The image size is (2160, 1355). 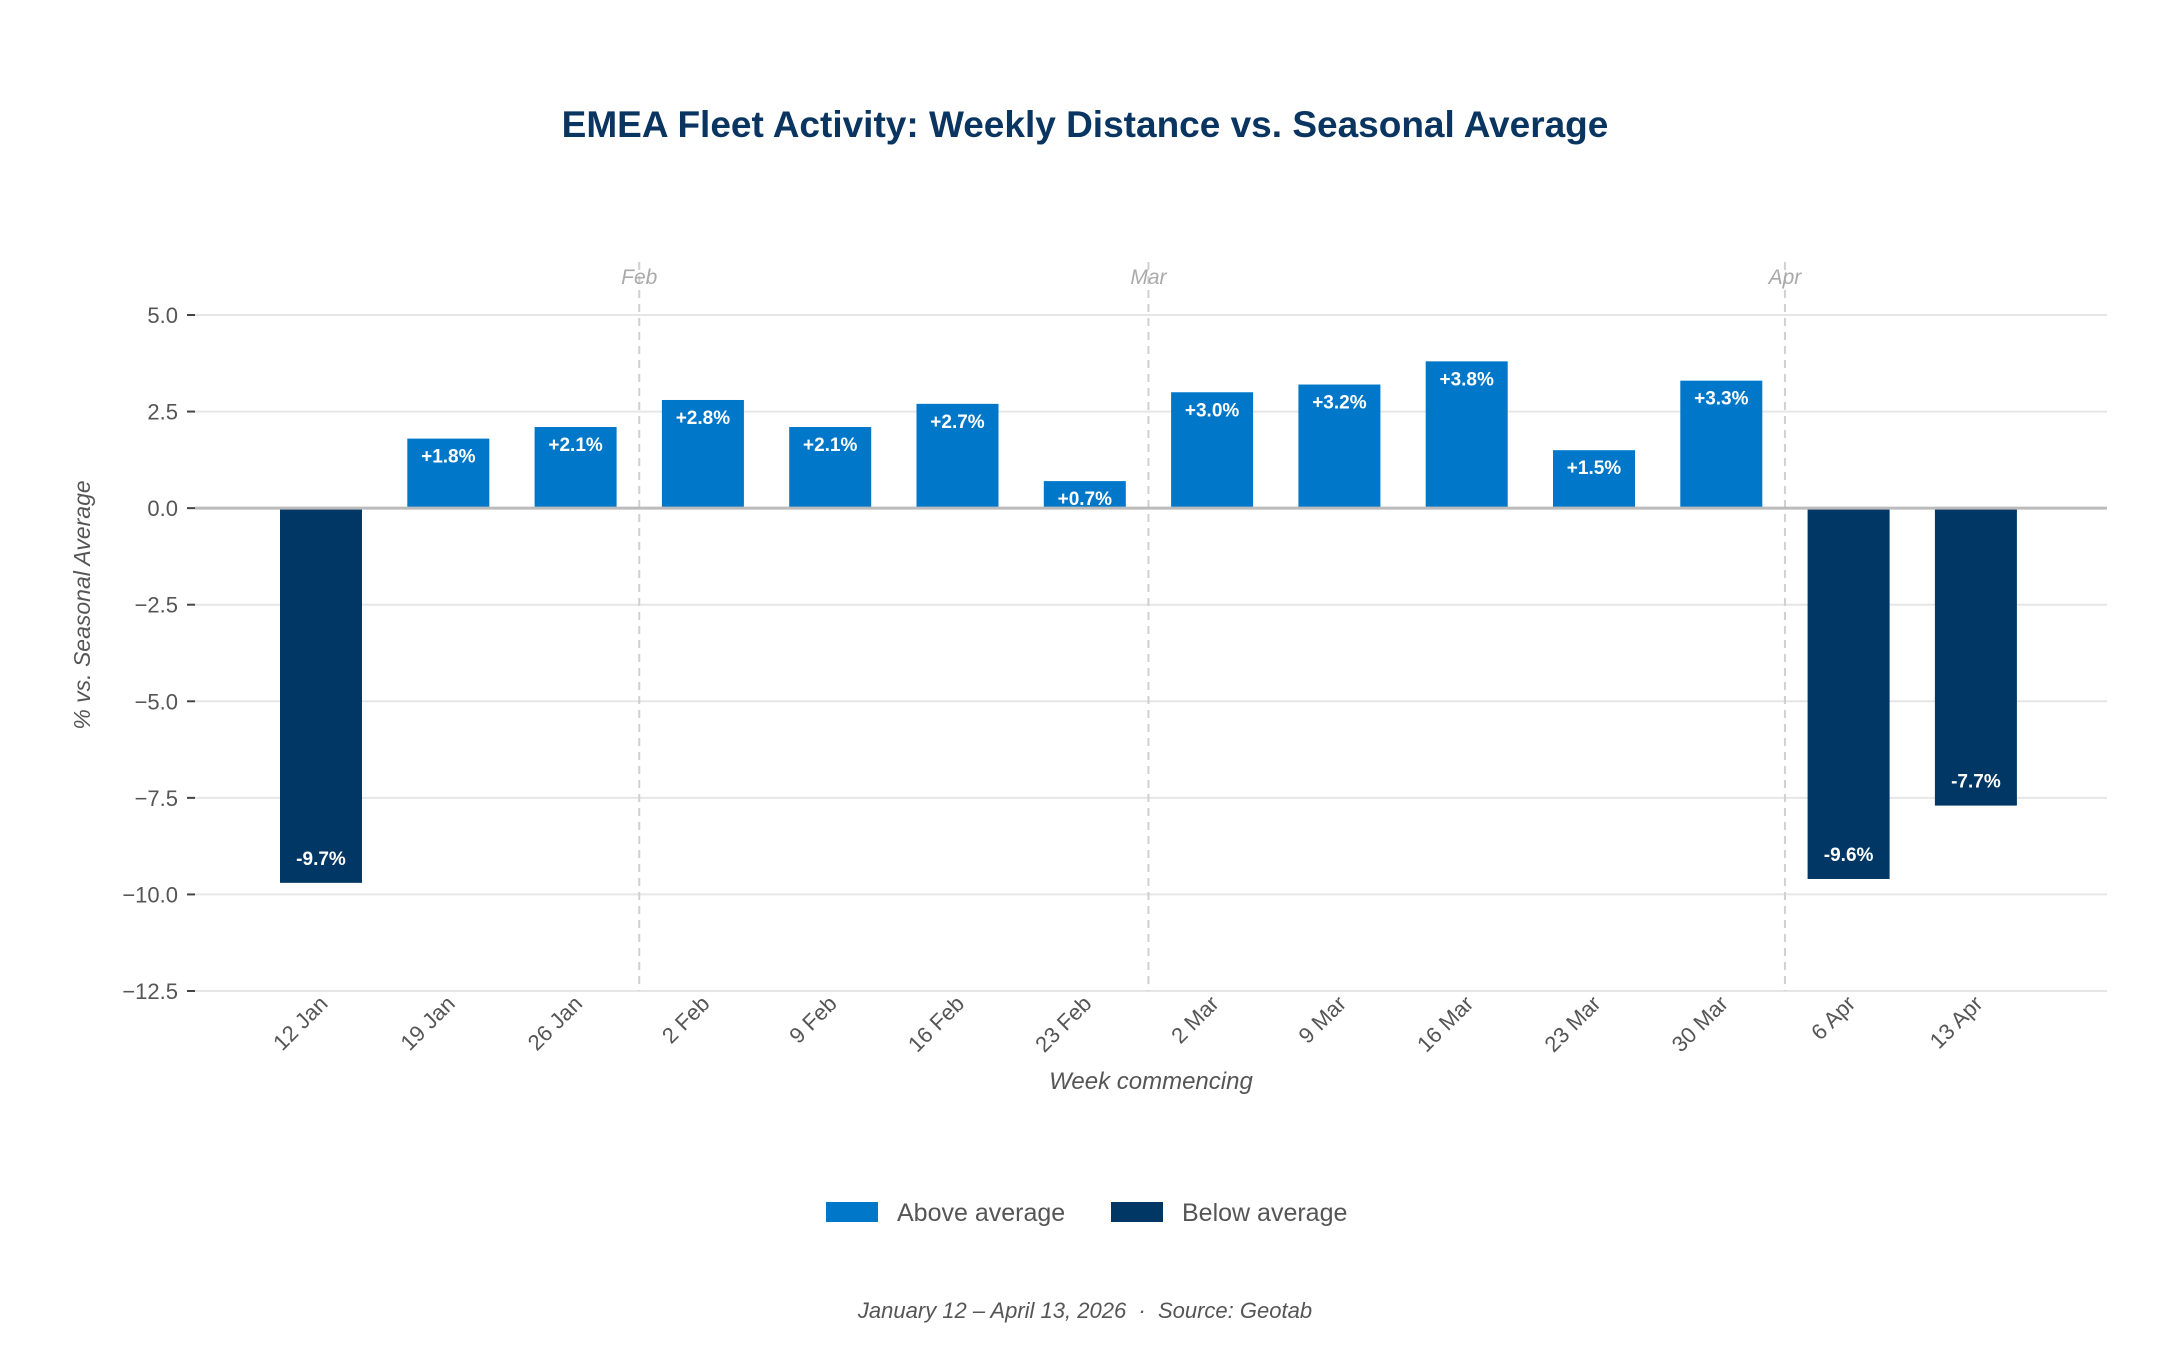 What do you see at coordinates (1339, 403) in the screenshot?
I see `data-label: +3.2%` at bounding box center [1339, 403].